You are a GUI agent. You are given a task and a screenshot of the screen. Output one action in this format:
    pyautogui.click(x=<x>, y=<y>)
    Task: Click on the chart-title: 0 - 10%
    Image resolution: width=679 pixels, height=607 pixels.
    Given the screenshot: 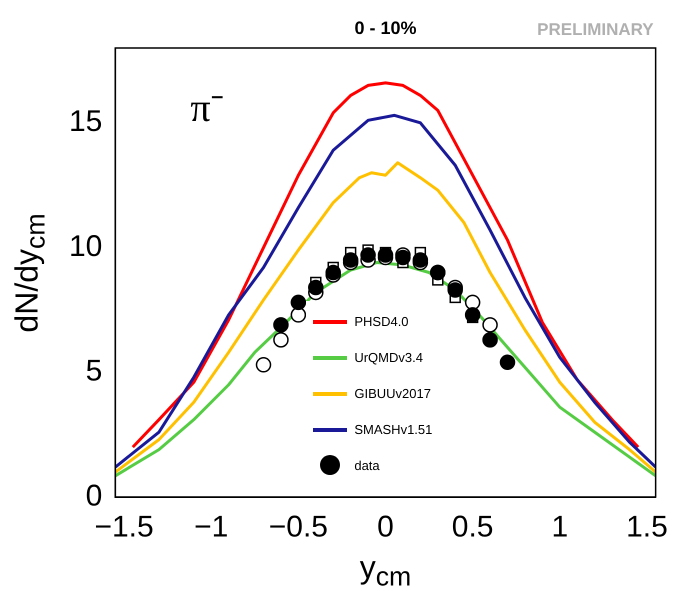 What is the action you would take?
    pyautogui.click(x=385, y=28)
    